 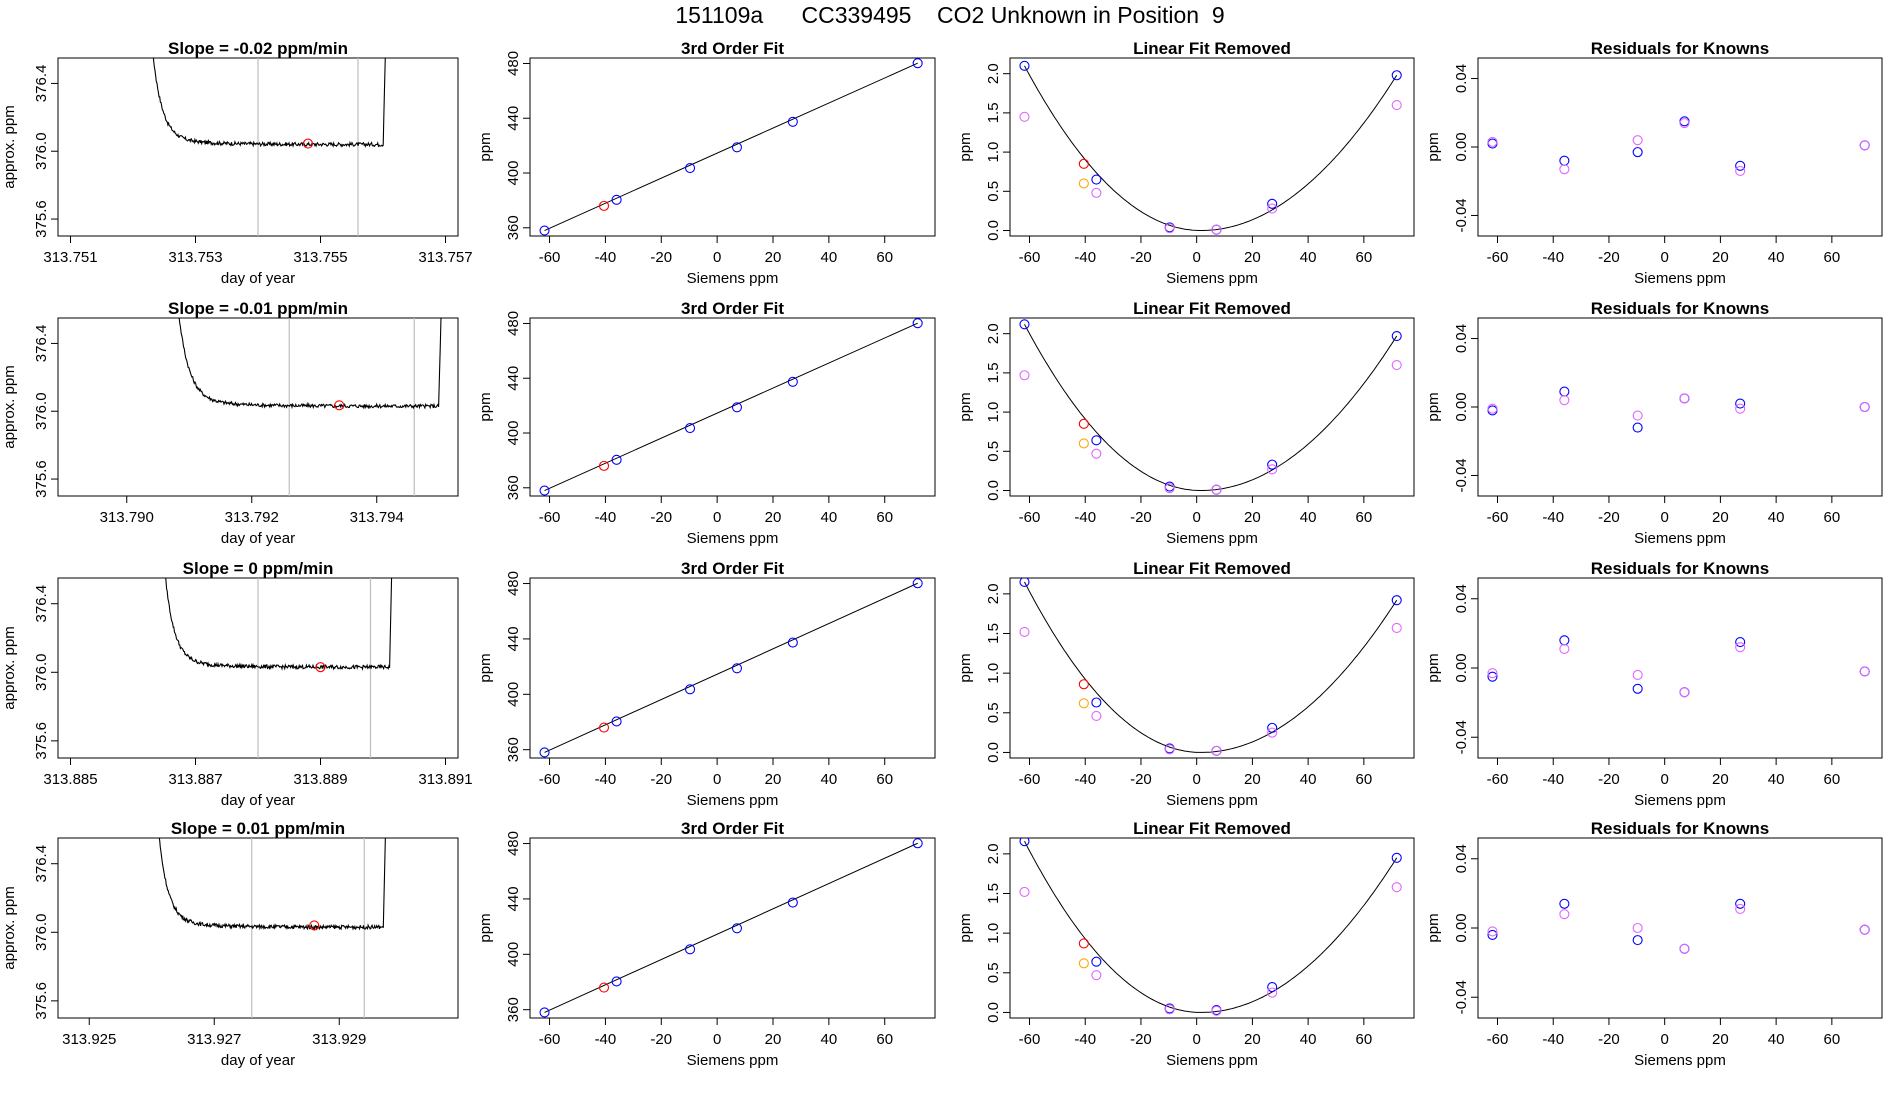 I want to click on y-tick-label: 1.5, so click(x=993, y=893).